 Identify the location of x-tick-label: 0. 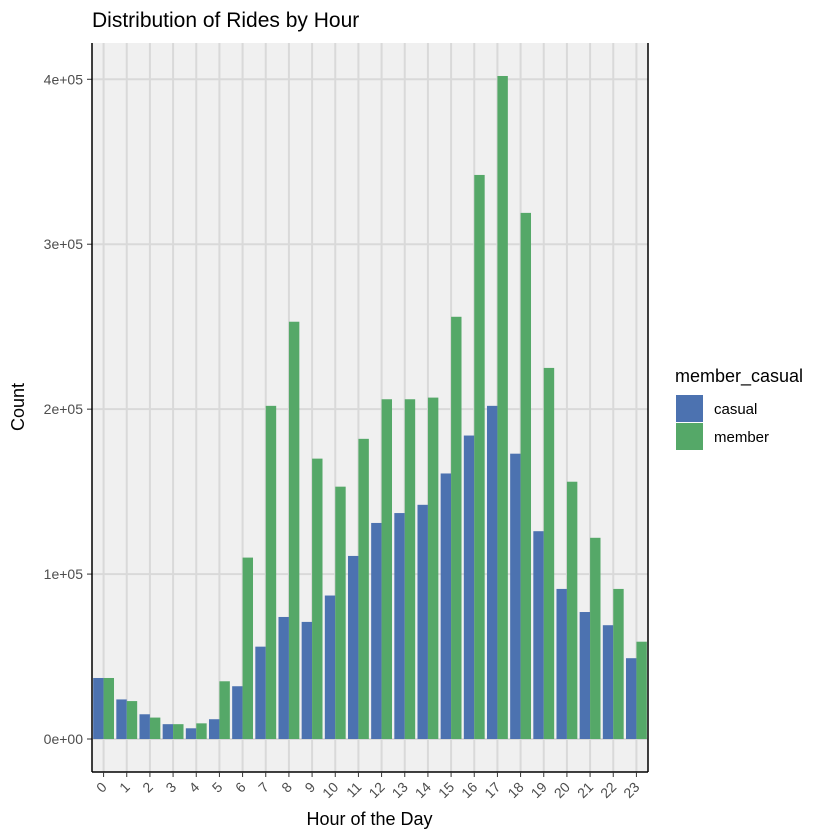
(101, 787).